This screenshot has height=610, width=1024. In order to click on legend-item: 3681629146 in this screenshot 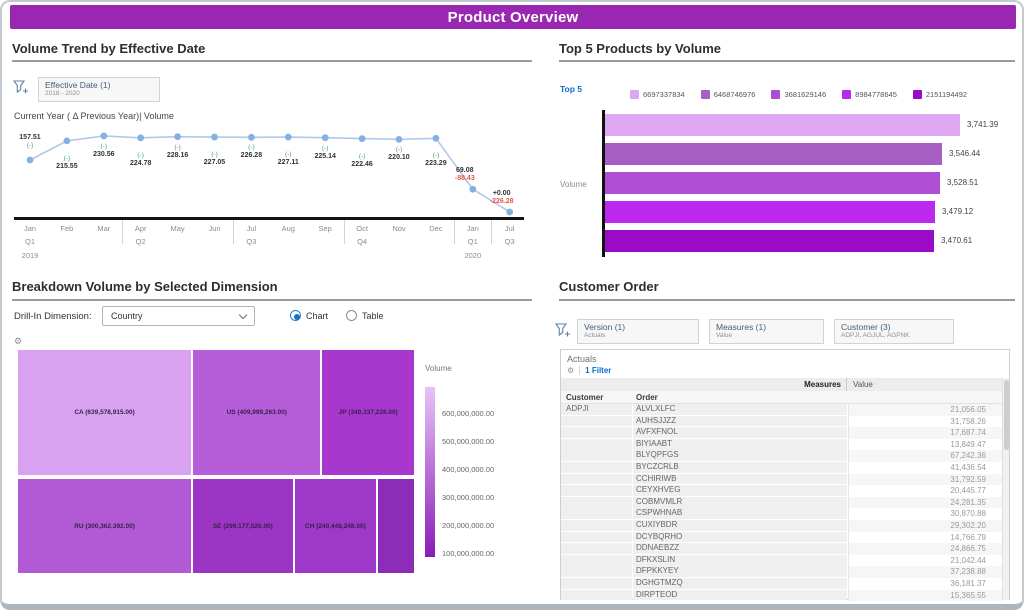, I will do `click(798, 94)`.